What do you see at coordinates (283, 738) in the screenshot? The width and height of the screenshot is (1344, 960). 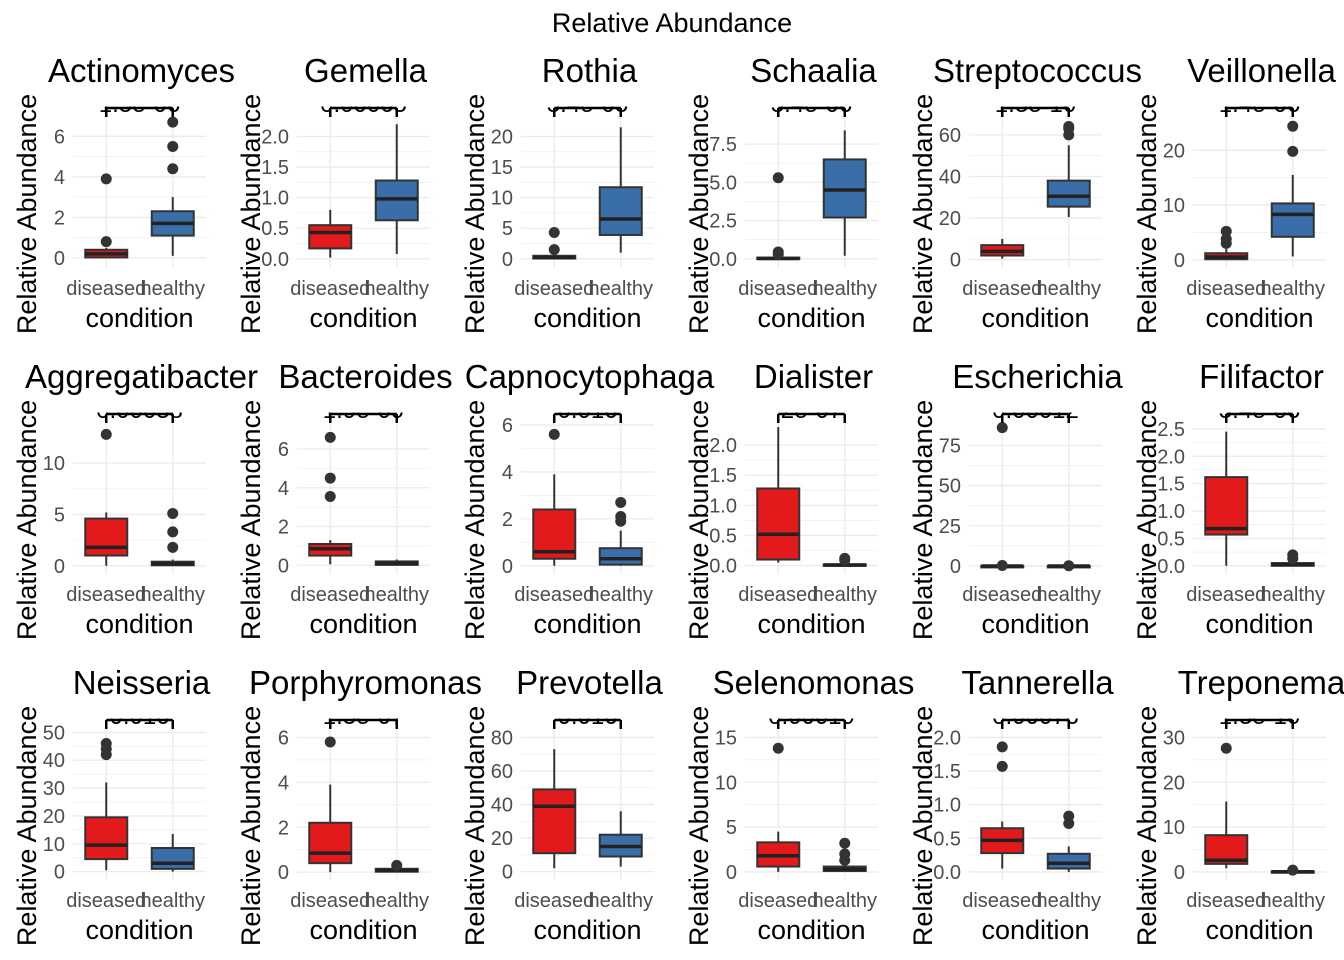 I see `y-tick-label: 6` at bounding box center [283, 738].